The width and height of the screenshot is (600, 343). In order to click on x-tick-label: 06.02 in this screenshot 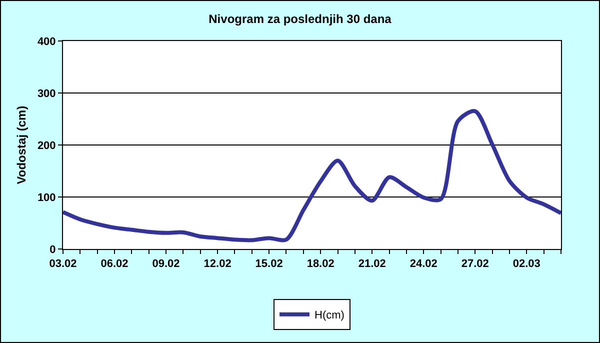, I will do `click(114, 264)`.